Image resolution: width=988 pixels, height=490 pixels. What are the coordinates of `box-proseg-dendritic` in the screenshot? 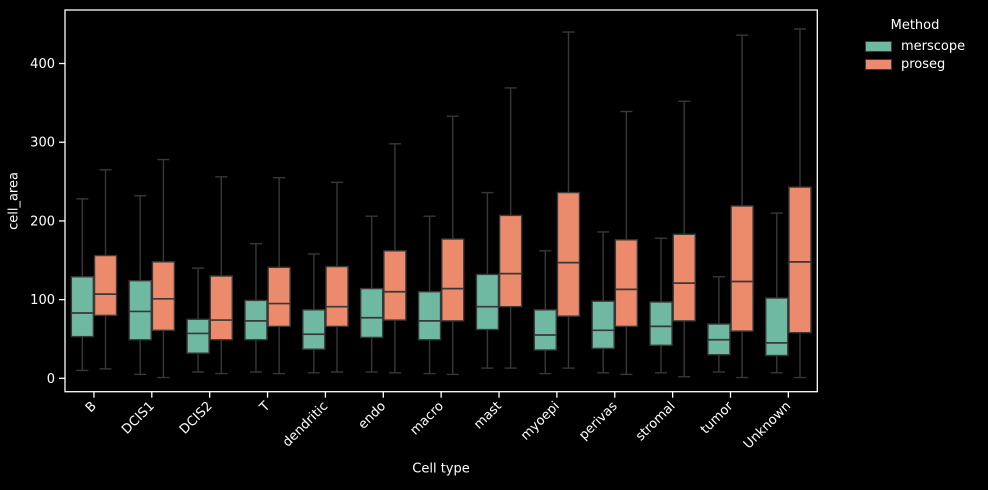 It's located at (337, 277).